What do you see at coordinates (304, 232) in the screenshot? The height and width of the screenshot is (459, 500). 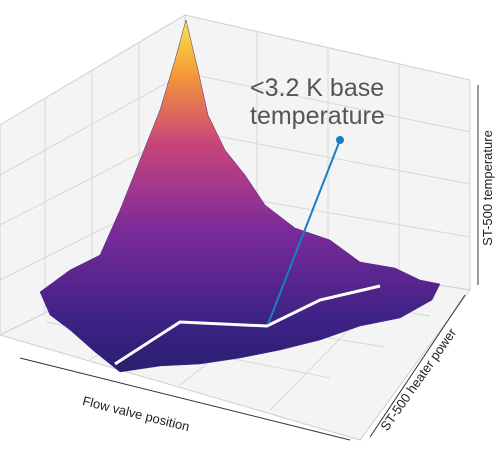 I see `annotation-pointer` at bounding box center [304, 232].